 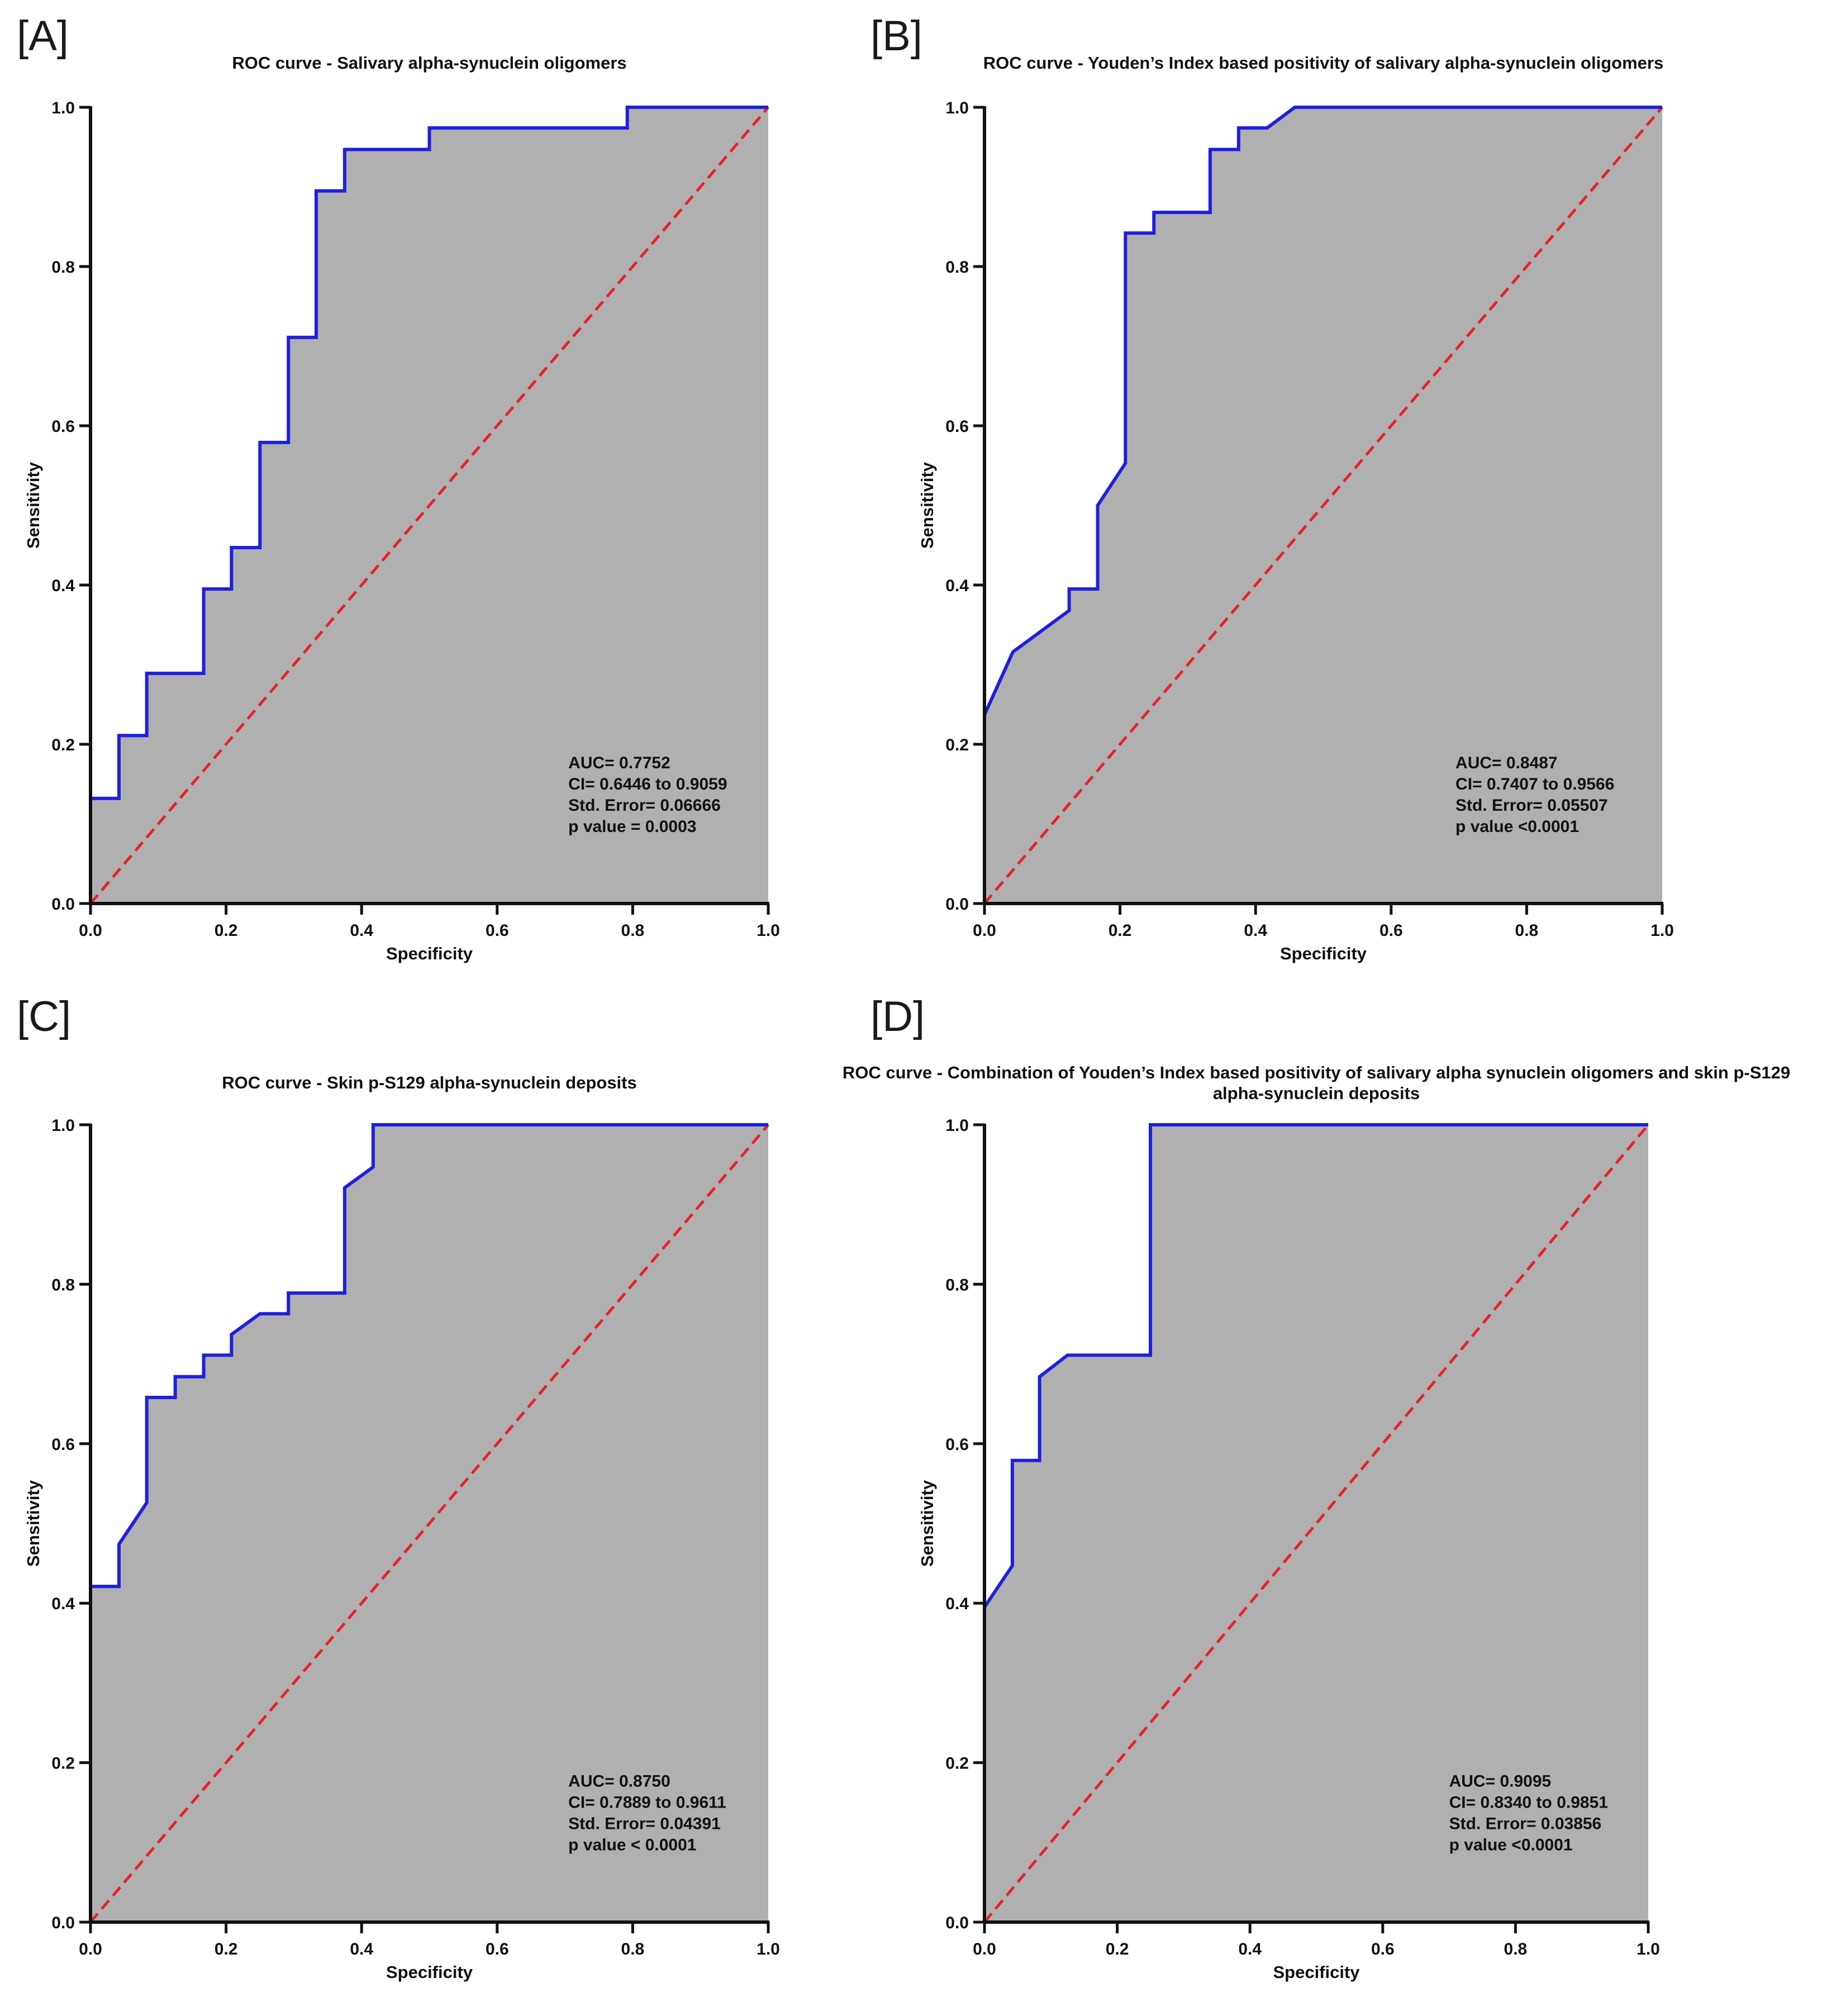 What do you see at coordinates (644, 1824) in the screenshot?
I see `stat-annotation-line: Std. Error= 0.04391` at bounding box center [644, 1824].